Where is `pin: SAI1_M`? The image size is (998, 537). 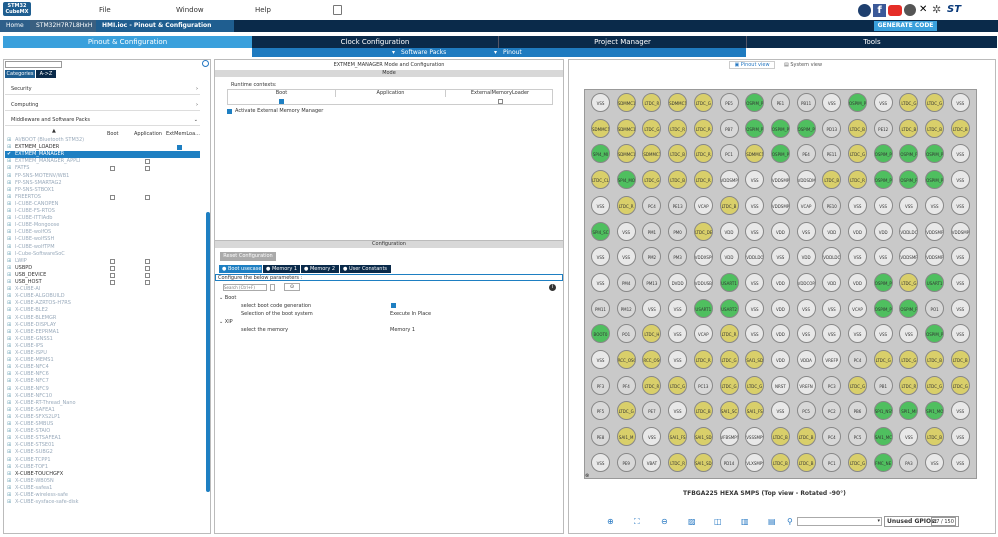
pin: SAI1_M is located at coordinates (626, 437).